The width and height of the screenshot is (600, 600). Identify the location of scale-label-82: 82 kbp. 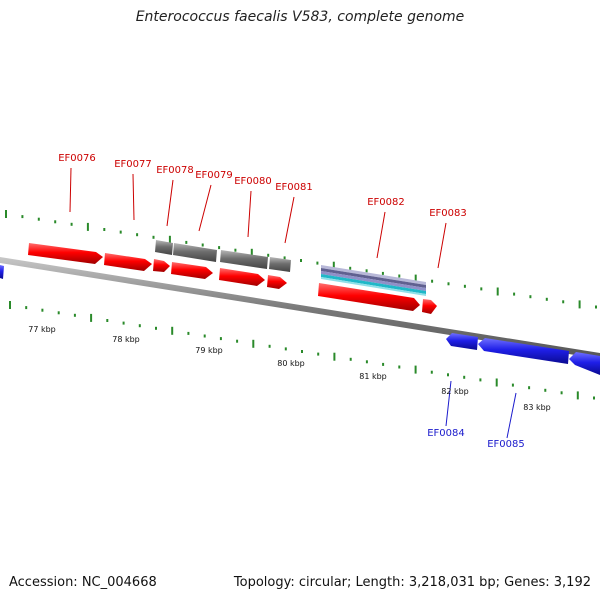
(455, 391).